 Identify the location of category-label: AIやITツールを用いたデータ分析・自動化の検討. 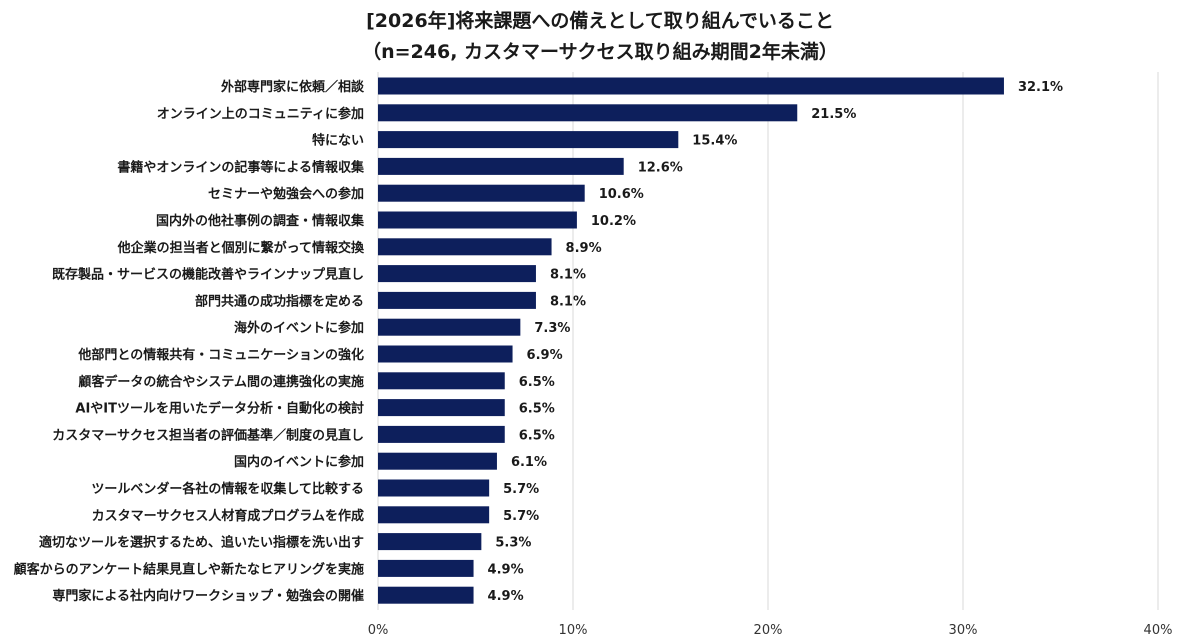
(219, 409).